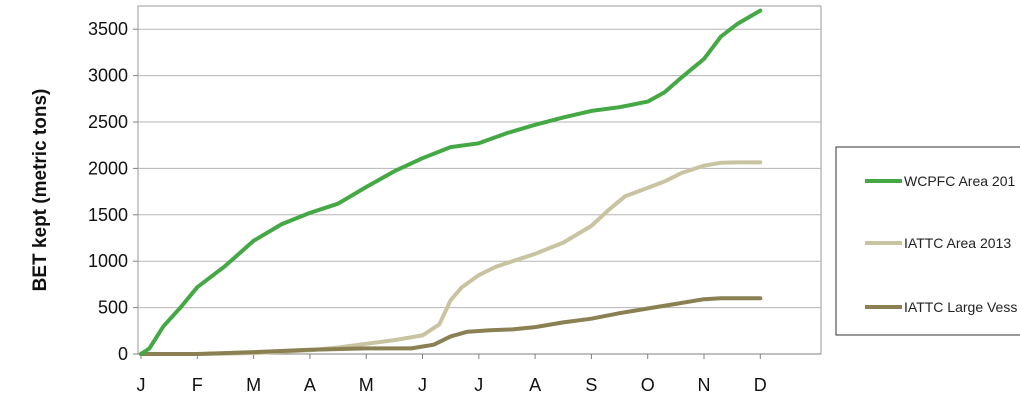 Image resolution: width=1020 pixels, height=400 pixels. Describe the element at coordinates (108, 168) in the screenshot. I see `y-tick-label: 2000` at that location.